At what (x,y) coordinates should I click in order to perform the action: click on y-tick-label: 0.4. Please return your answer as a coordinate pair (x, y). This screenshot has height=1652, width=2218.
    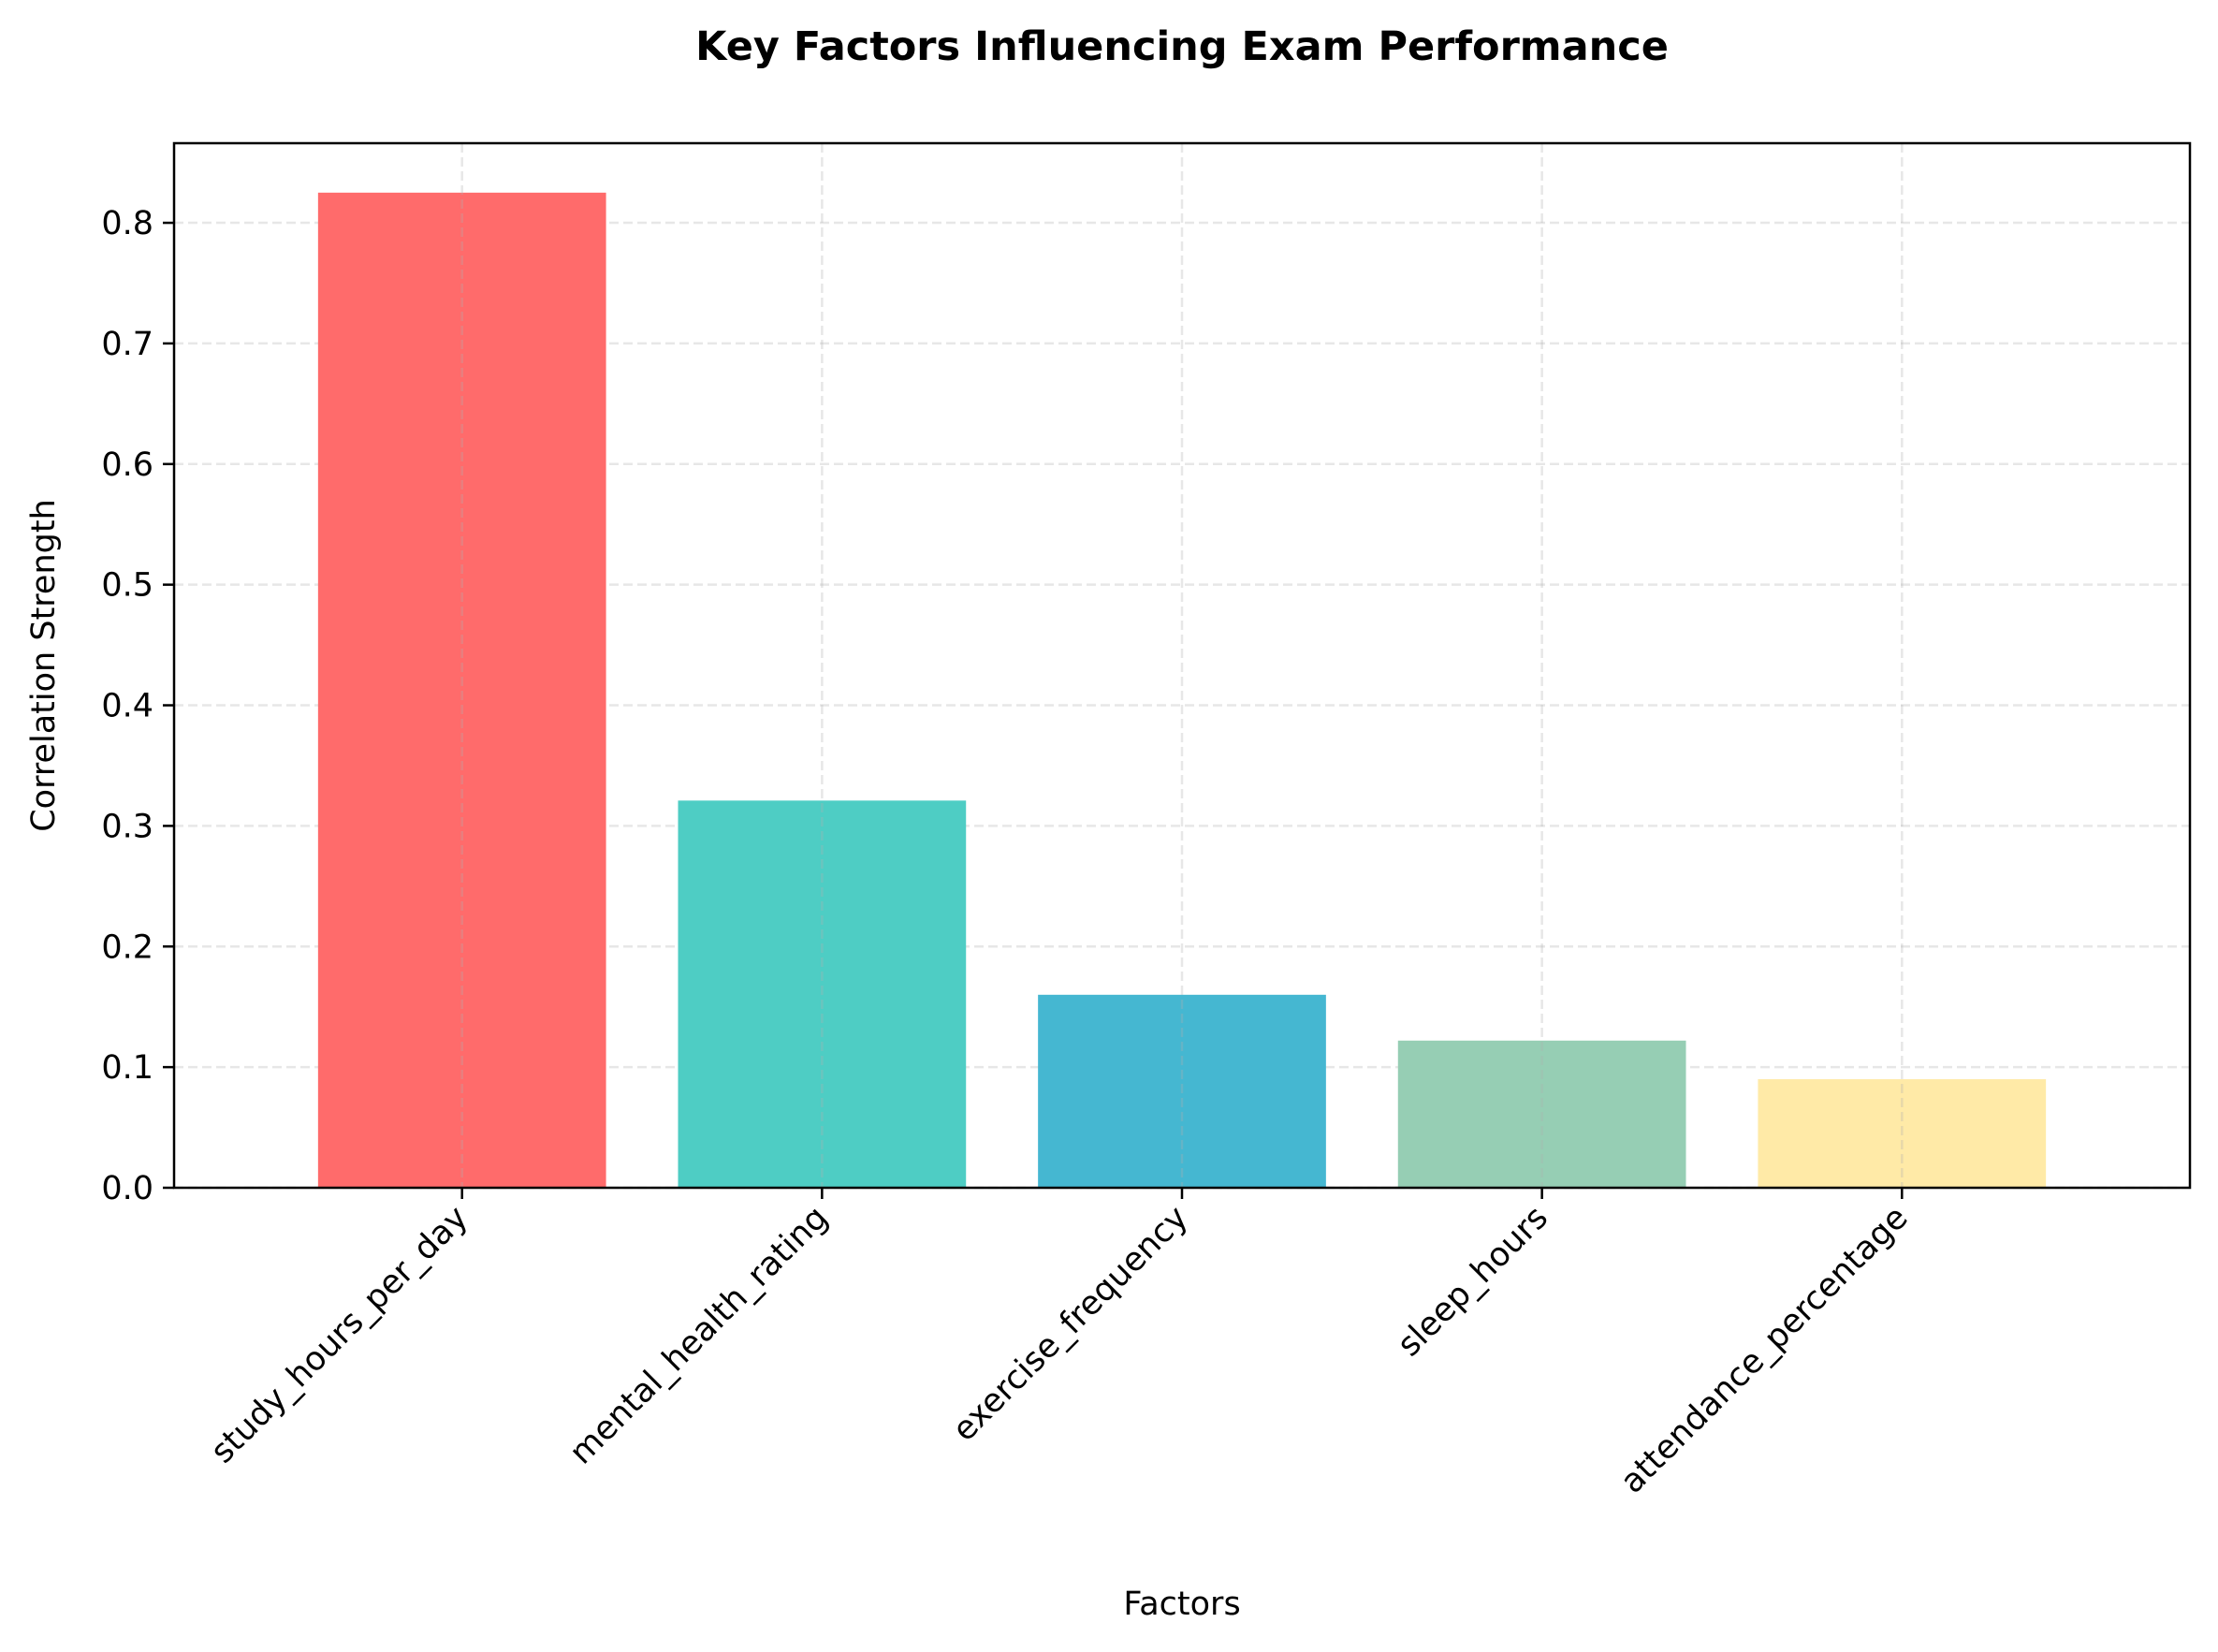
    Looking at the image, I should click on (127, 707).